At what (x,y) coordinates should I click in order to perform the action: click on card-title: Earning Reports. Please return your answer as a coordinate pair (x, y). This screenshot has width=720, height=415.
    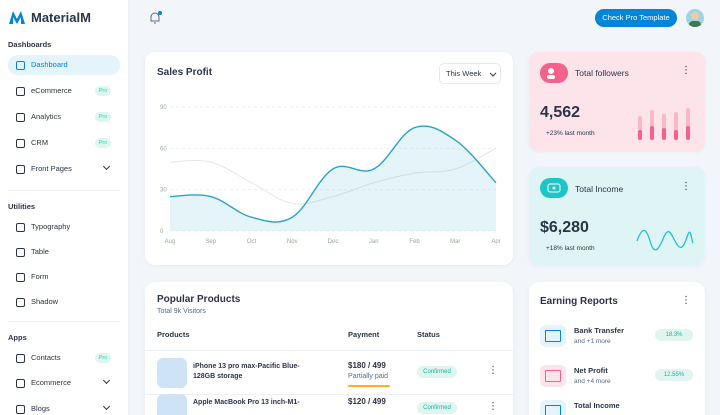
    Looking at the image, I should click on (579, 301).